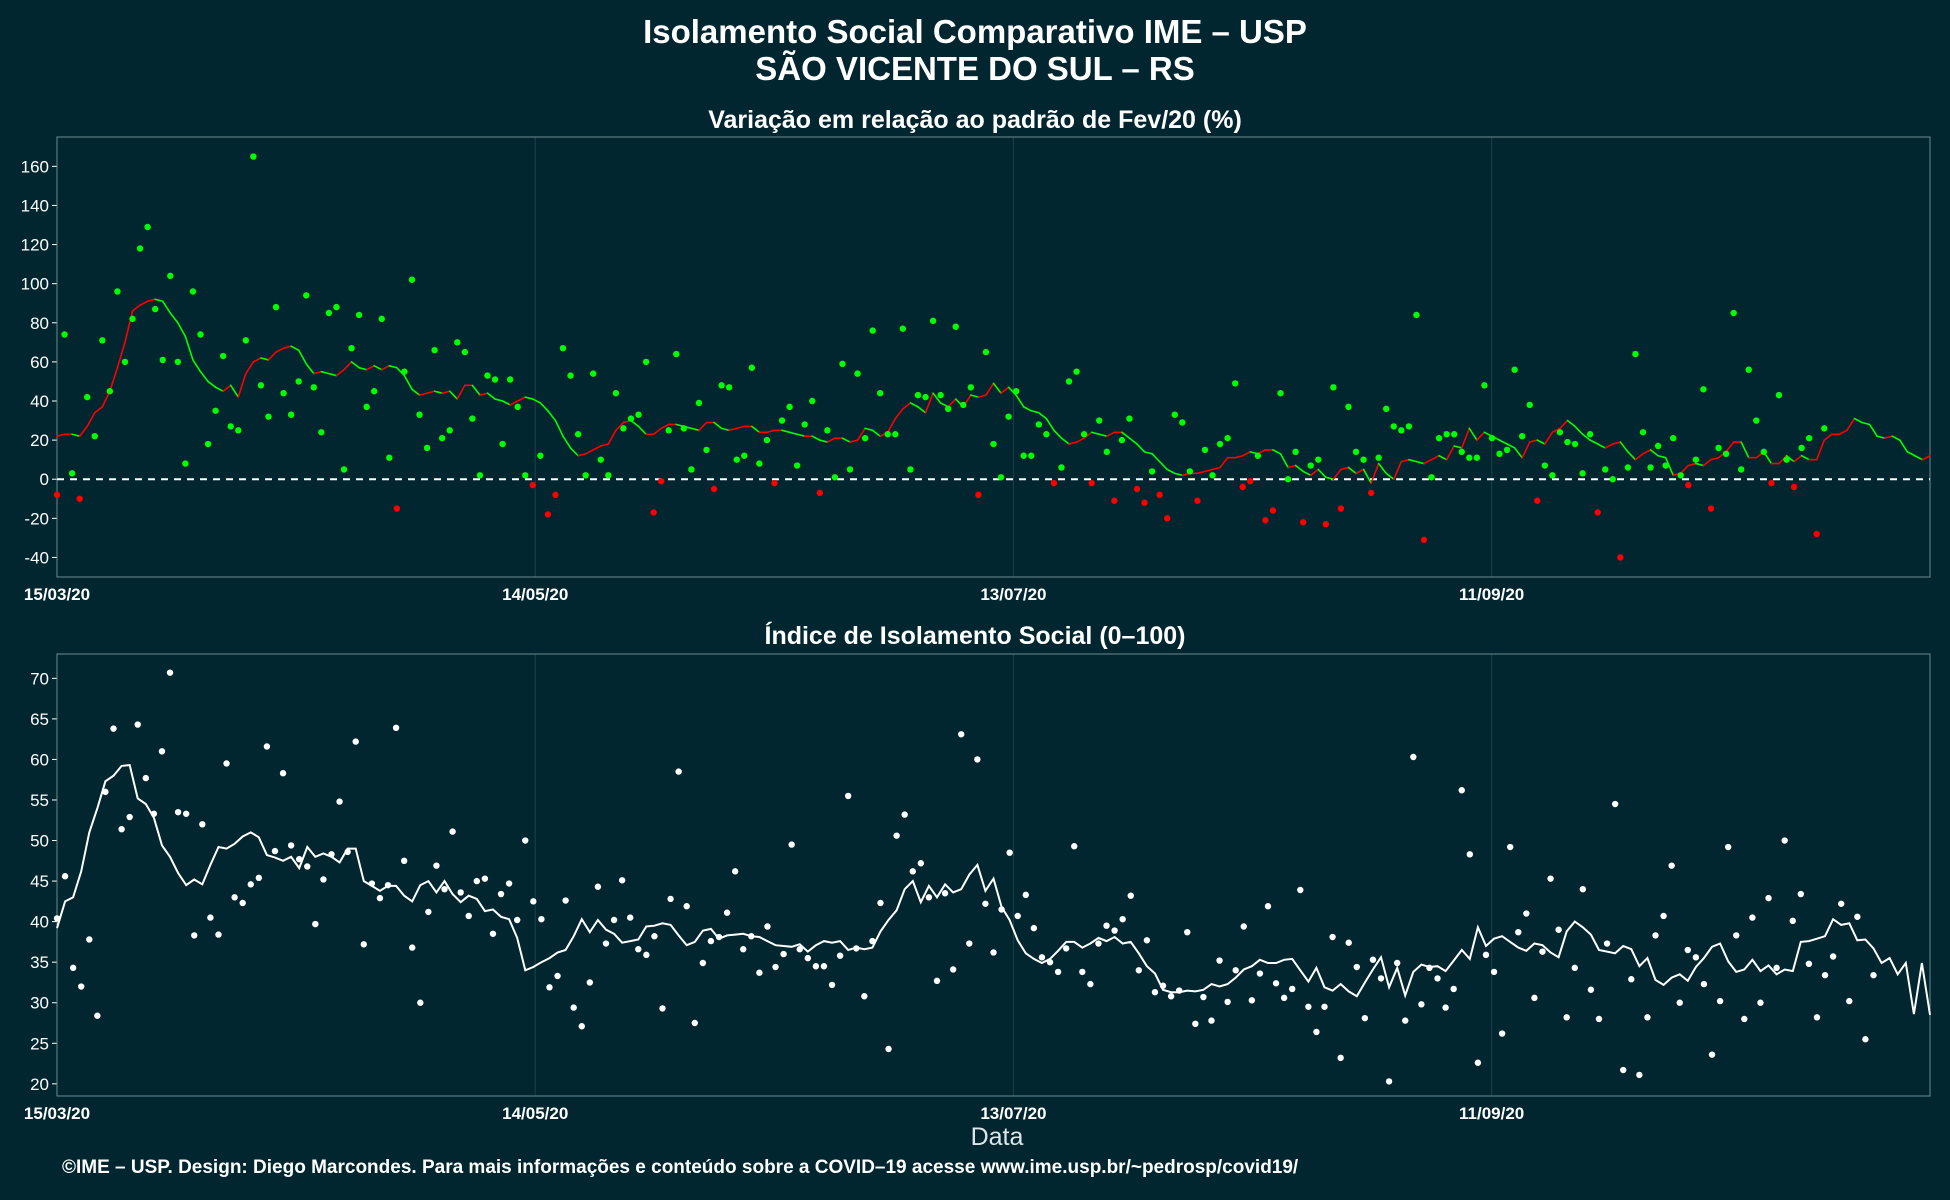 The image size is (1950, 1200). What do you see at coordinates (975, 31) in the screenshot?
I see `chart-title-line-1: Isolamento Social Comparativo IME – USP` at bounding box center [975, 31].